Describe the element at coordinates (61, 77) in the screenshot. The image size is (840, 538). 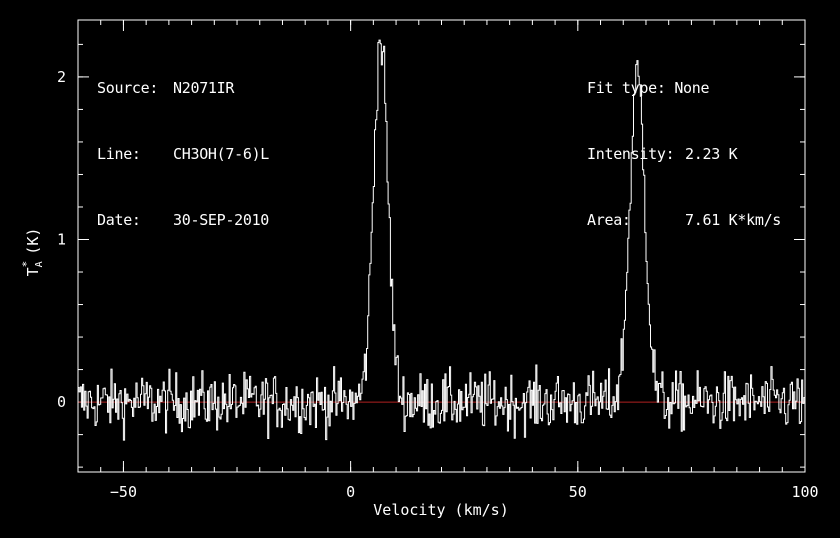
I see `y-tick-label: 2` at that location.